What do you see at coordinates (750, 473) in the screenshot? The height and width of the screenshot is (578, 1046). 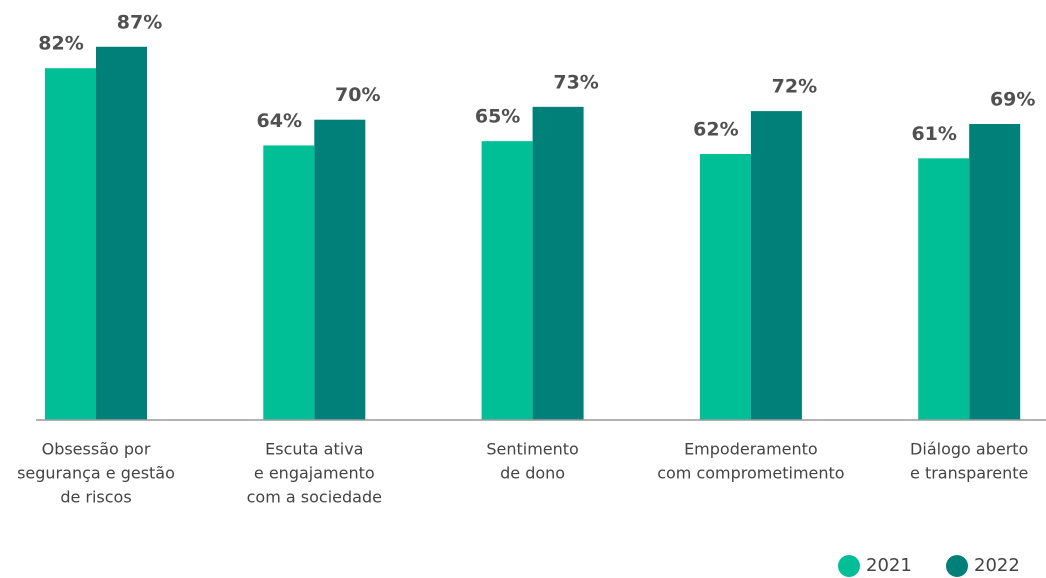 I see `x-tick-label: com comprometimento` at bounding box center [750, 473].